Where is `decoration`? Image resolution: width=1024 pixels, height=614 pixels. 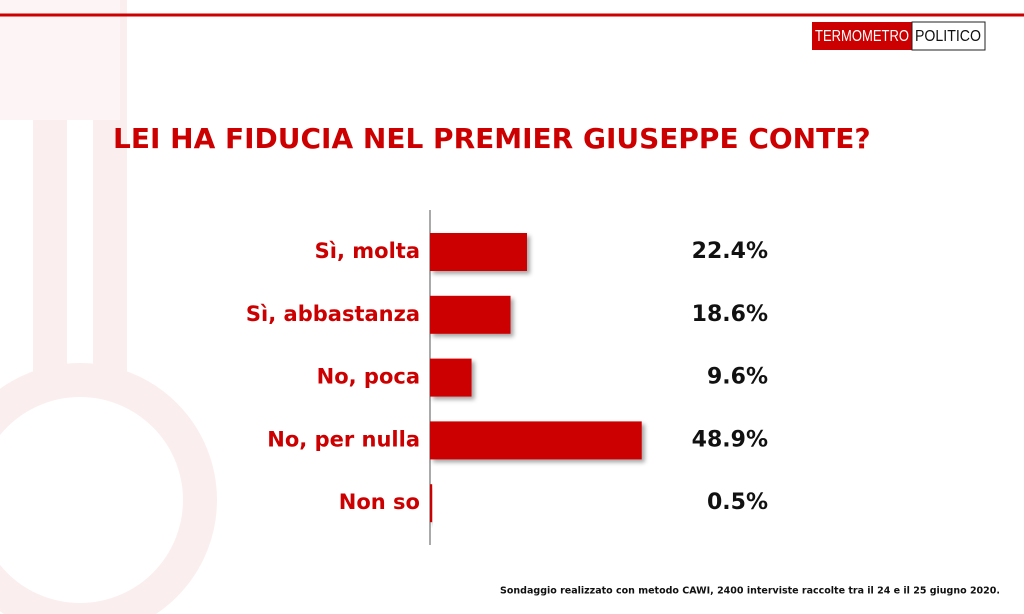 decoration is located at coordinates (60, 60).